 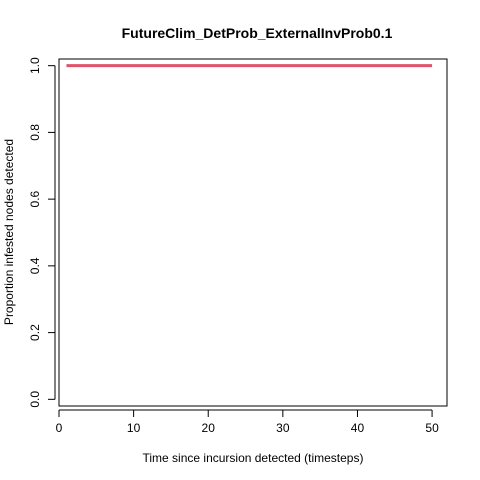 I want to click on chart-title: FutureClim_DetProb_ExternalInvProb0.1, so click(x=257, y=33).